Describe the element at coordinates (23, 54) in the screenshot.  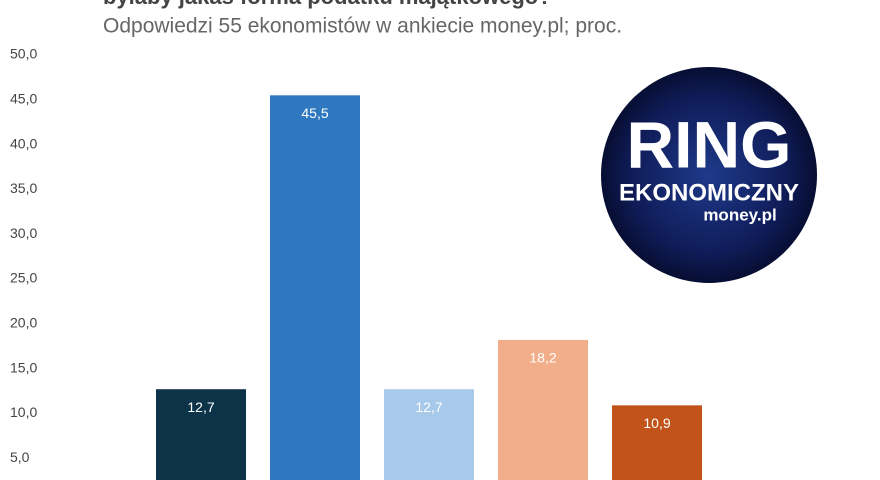
I see `y-tick-label: 50,0` at that location.